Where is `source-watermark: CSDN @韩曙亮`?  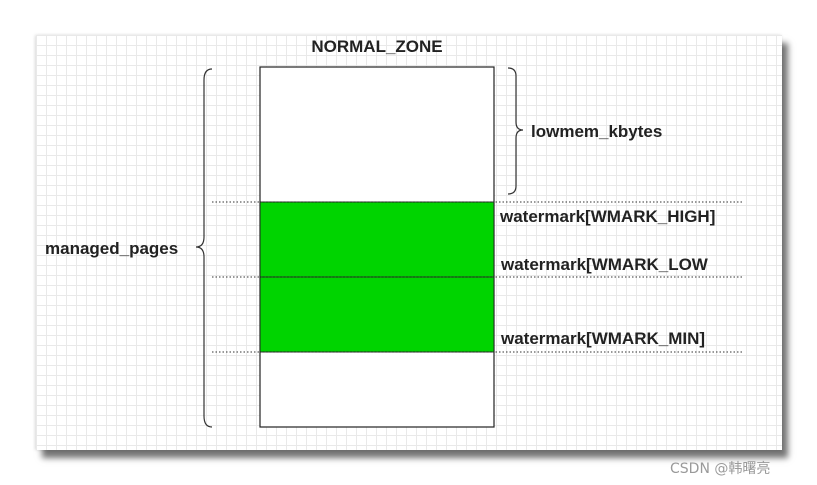 source-watermark: CSDN @韩曙亮 is located at coordinates (720, 469).